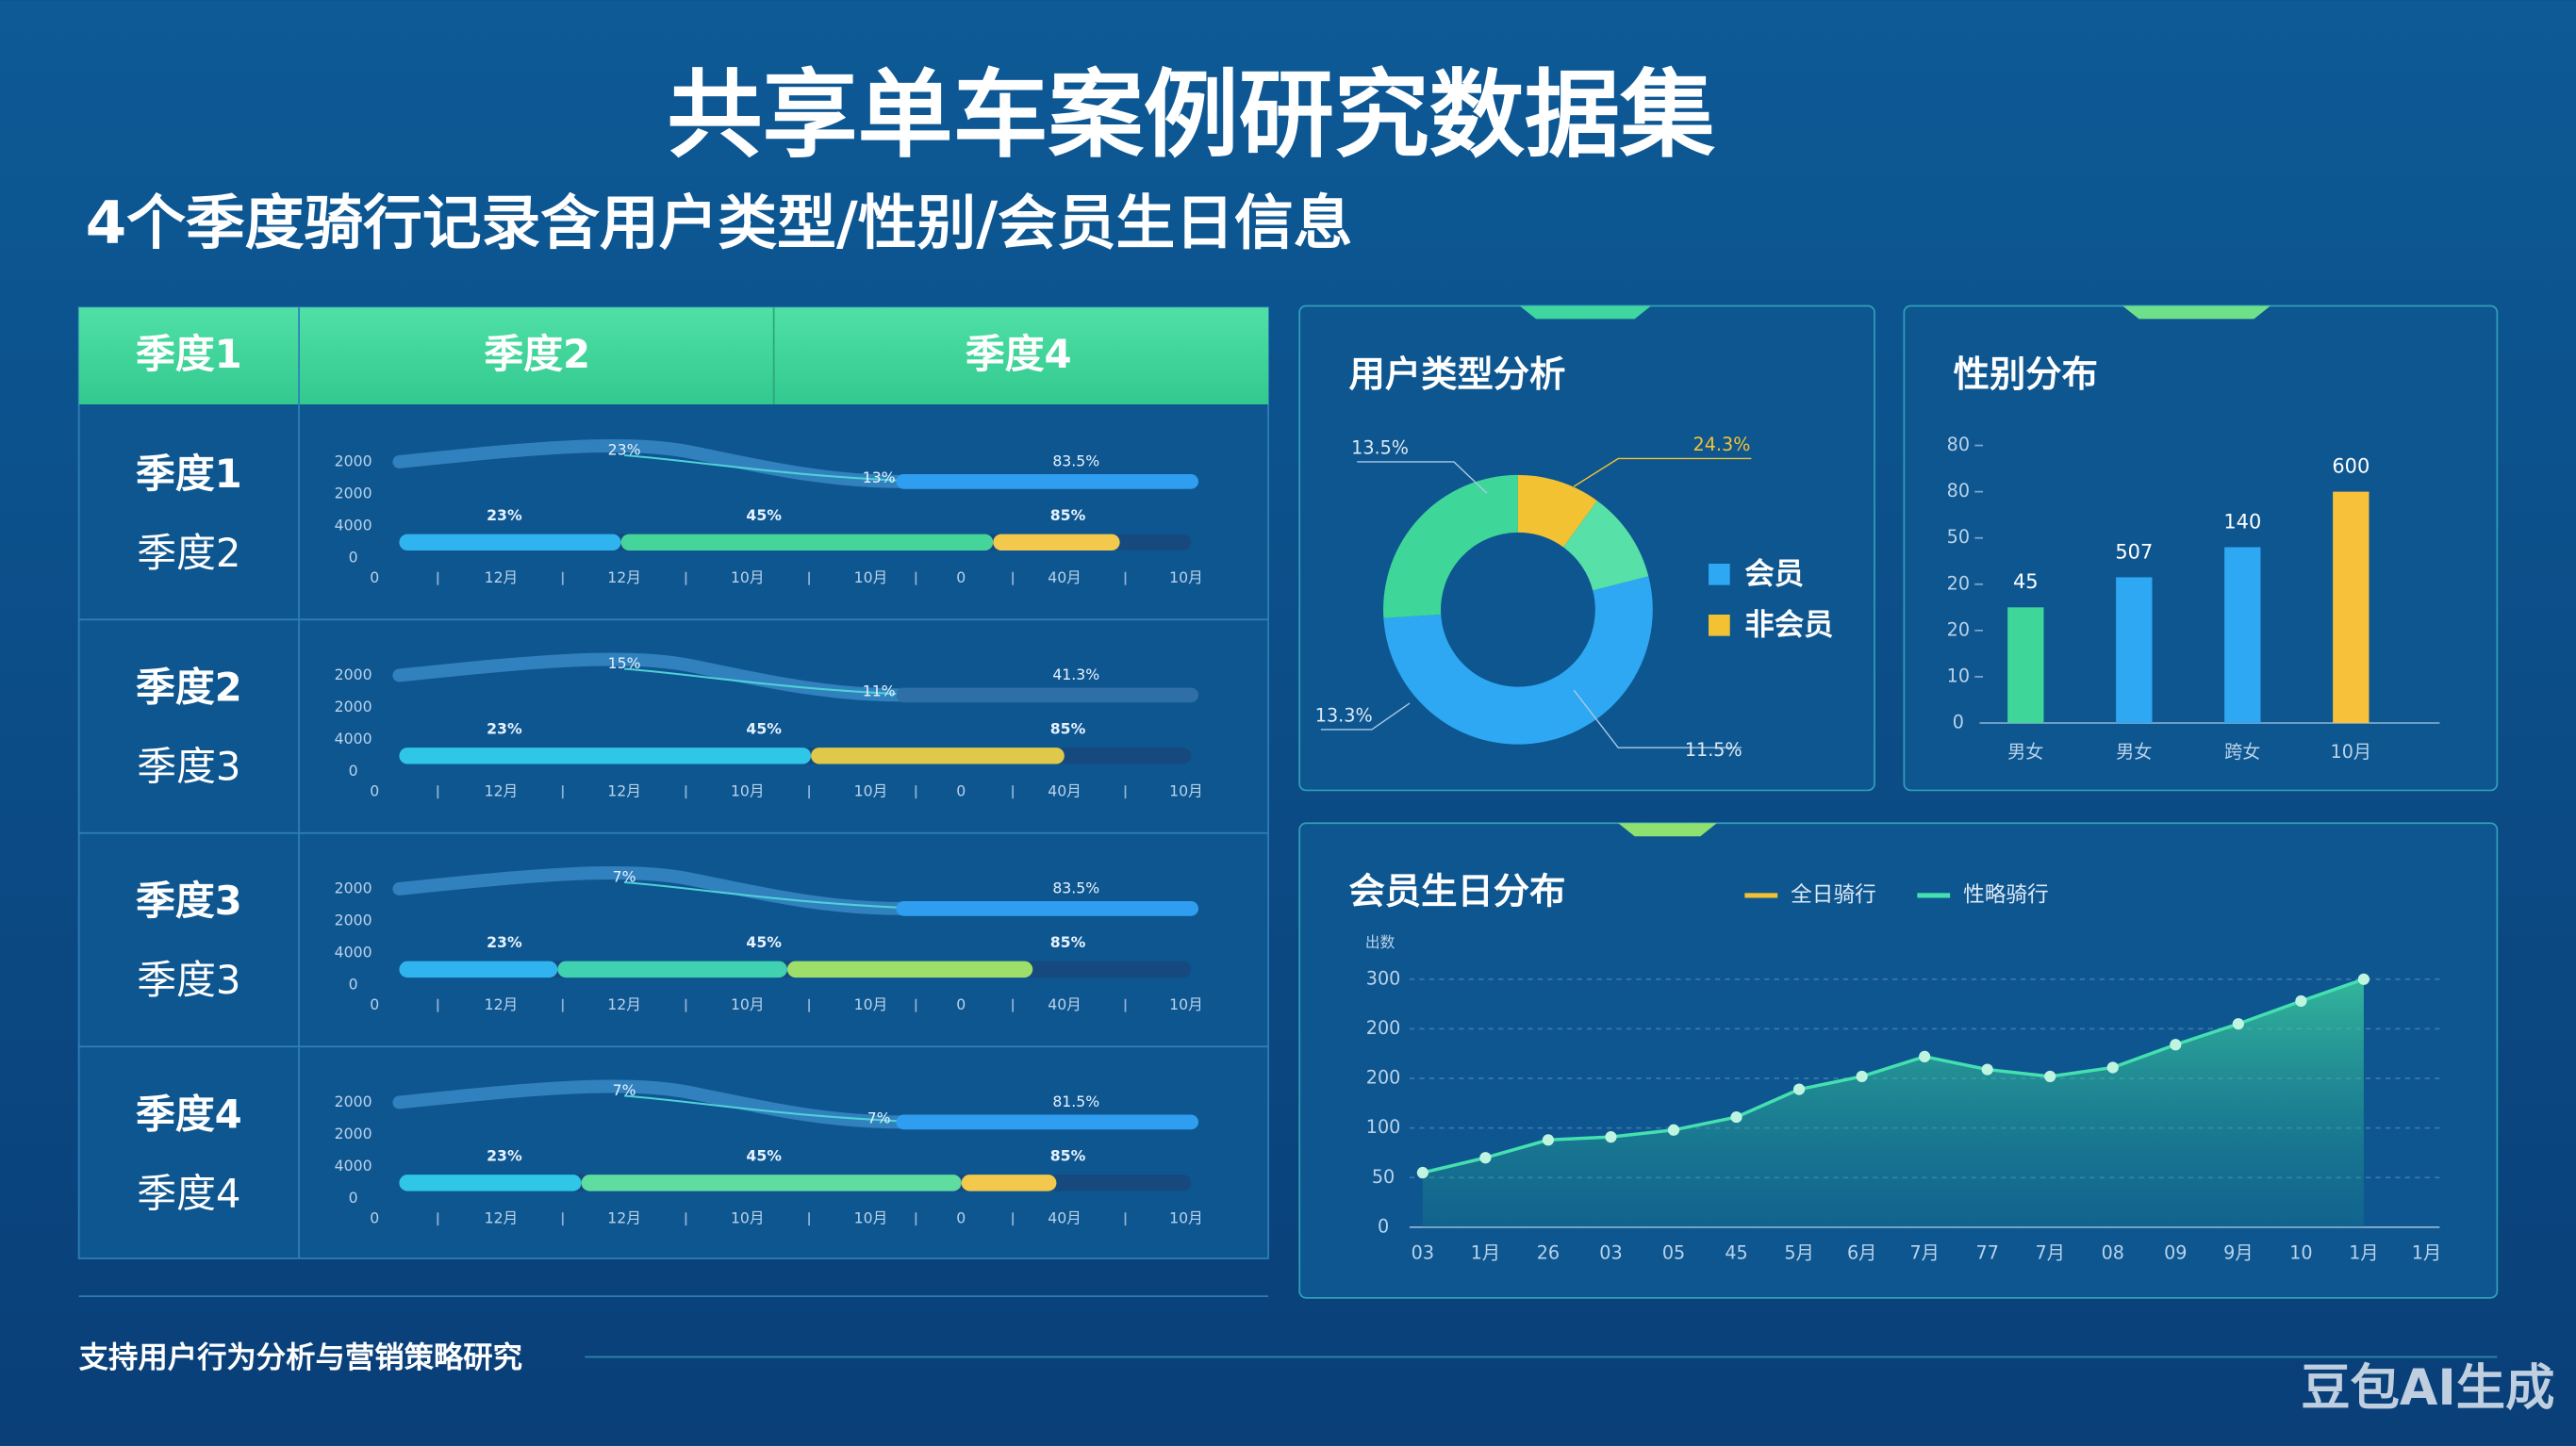 This screenshot has width=2576, height=1446. Describe the element at coordinates (1893, 1076) in the screenshot. I see `line` at that location.